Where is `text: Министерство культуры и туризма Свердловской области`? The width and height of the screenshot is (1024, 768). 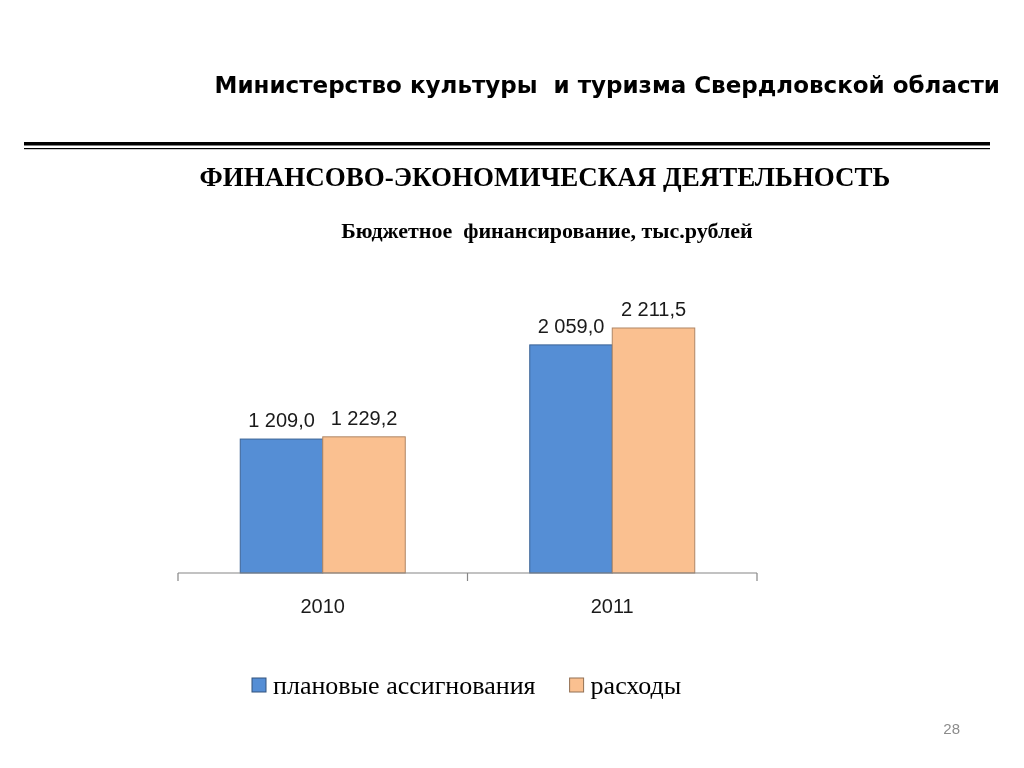 text: Министерство культуры и туризма Свердловской области is located at coordinates (607, 85).